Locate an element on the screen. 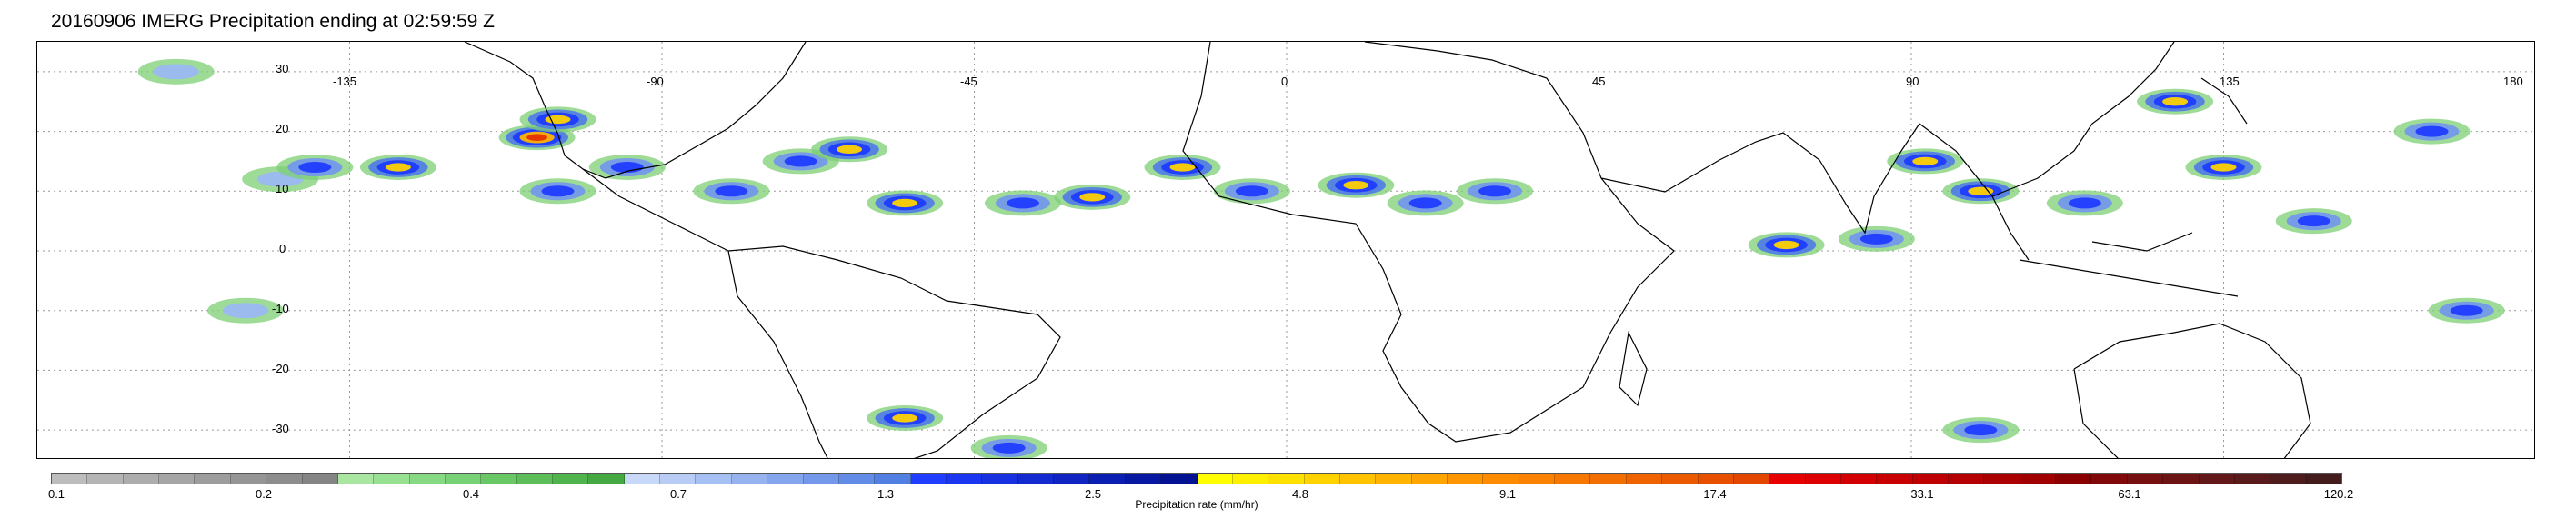 This screenshot has height=519, width=2576. southeast-asia-coast is located at coordinates (2047, 151).